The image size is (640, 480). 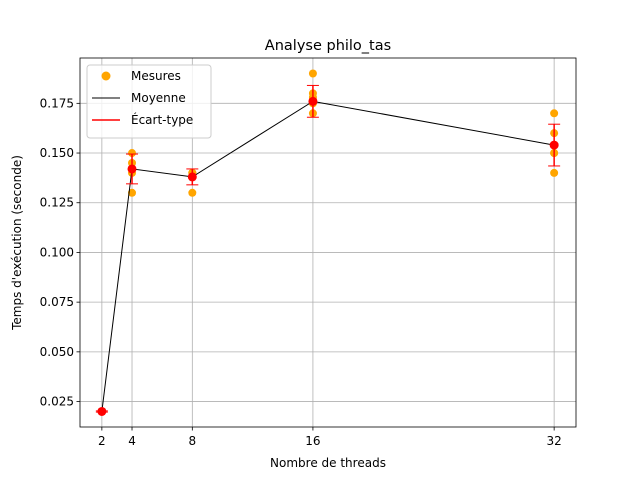 I want to click on legend-marker-measures, so click(x=106, y=76).